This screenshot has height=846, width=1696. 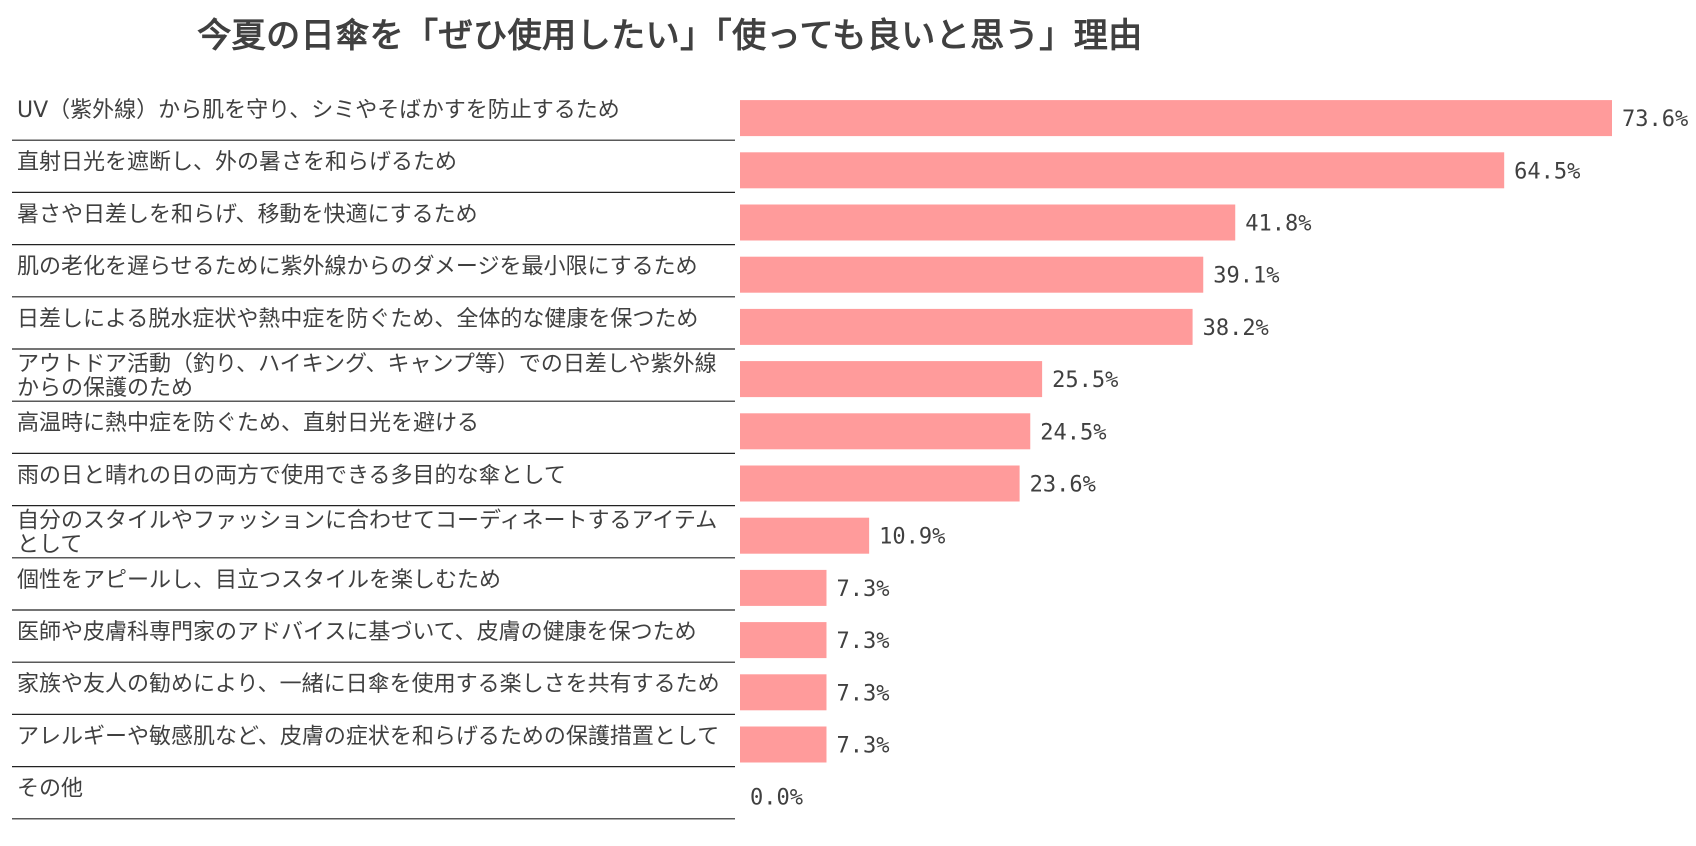 I want to click on value-label: 0.0%, so click(x=776, y=798).